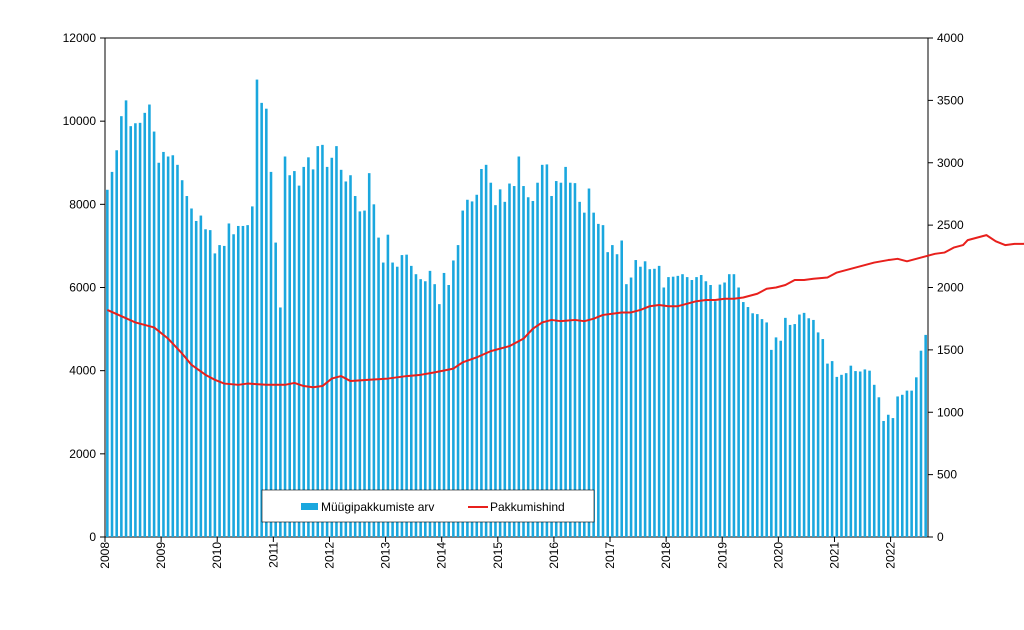 This screenshot has width=1024, height=630. Describe the element at coordinates (891, 555) in the screenshot. I see `x-tick-label: 2022` at that location.